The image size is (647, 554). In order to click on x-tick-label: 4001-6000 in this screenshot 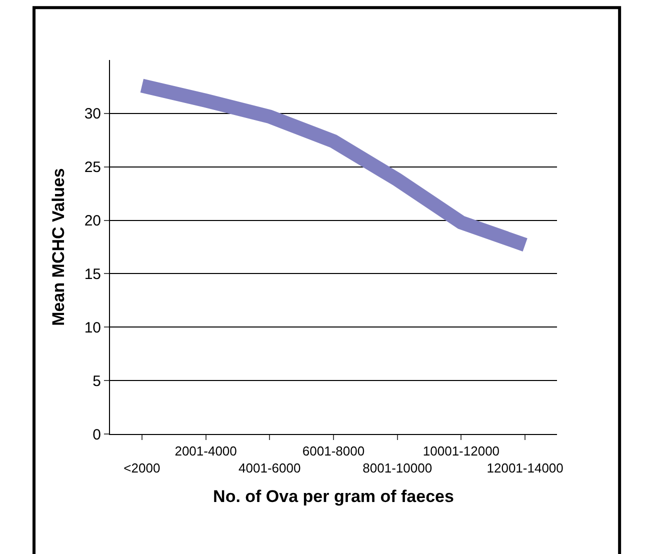, I will do `click(269, 468)`.